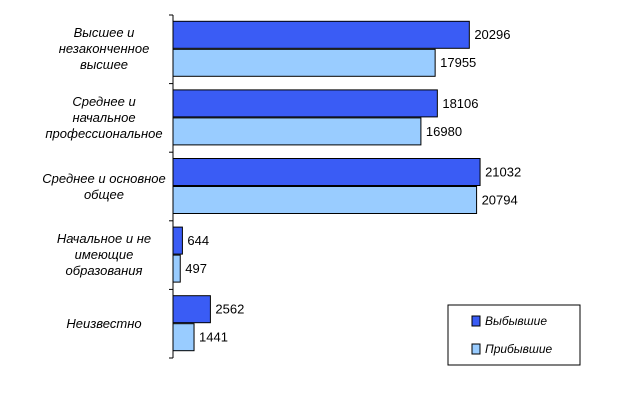 Image resolution: width=642 pixels, height=408 pixels. I want to click on value-label: 18106, so click(460, 103).